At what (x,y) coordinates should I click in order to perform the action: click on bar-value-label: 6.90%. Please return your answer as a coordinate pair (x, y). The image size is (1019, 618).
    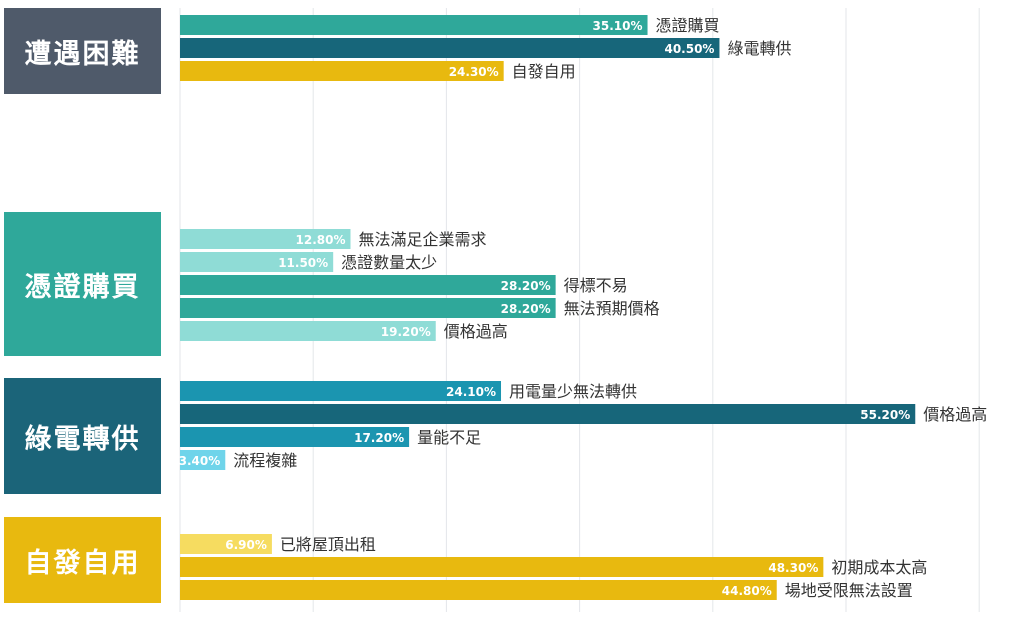
    Looking at the image, I should click on (246, 545).